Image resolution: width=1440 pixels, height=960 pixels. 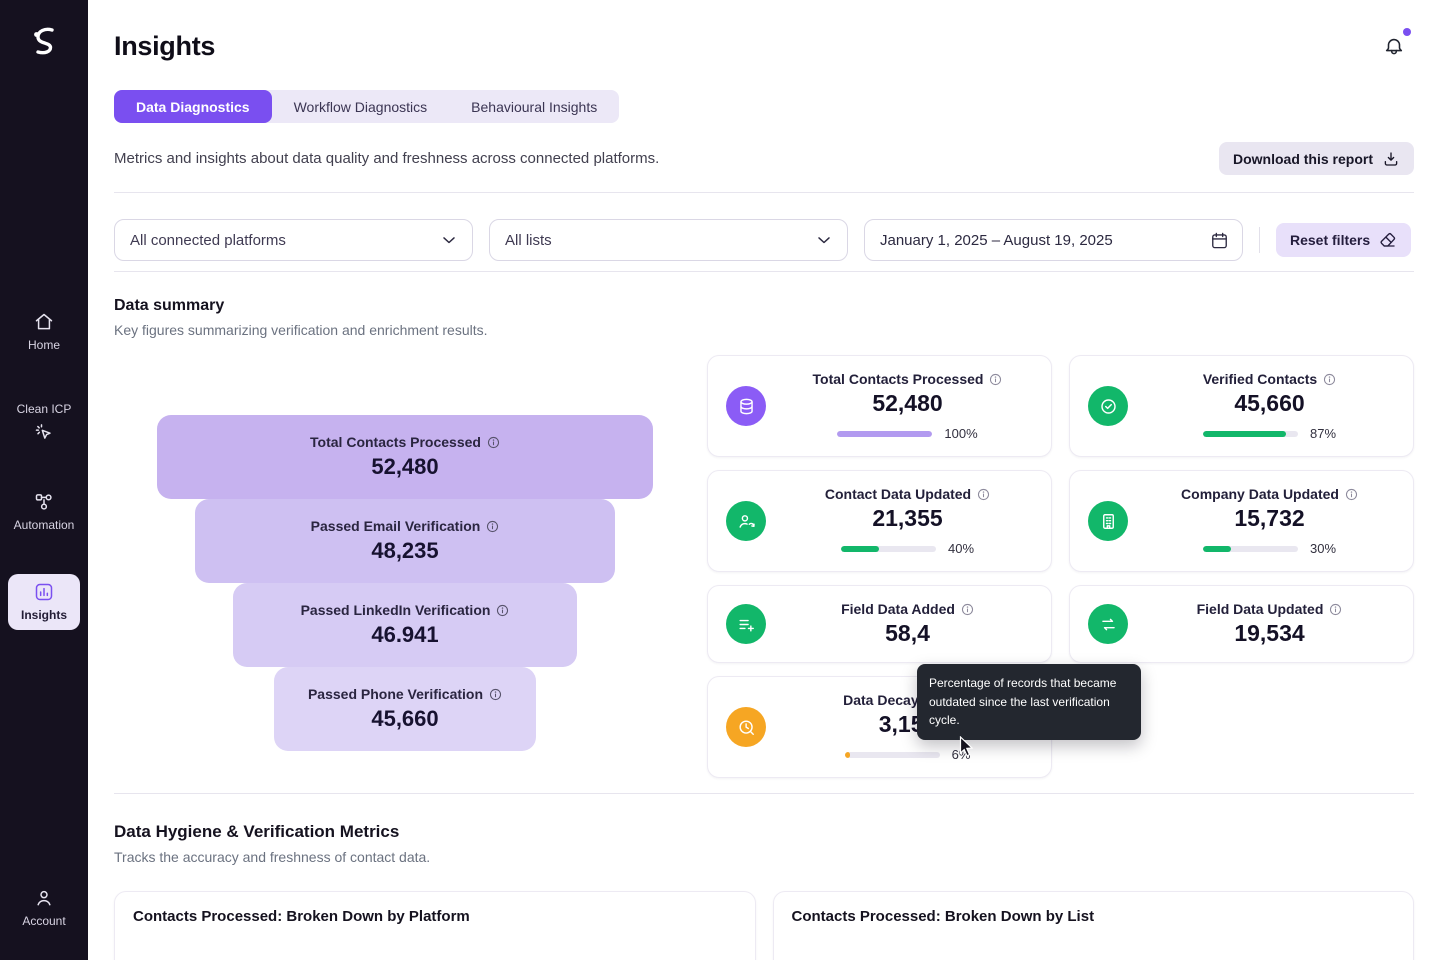 I want to click on user-icon, so click(x=44, y=898).